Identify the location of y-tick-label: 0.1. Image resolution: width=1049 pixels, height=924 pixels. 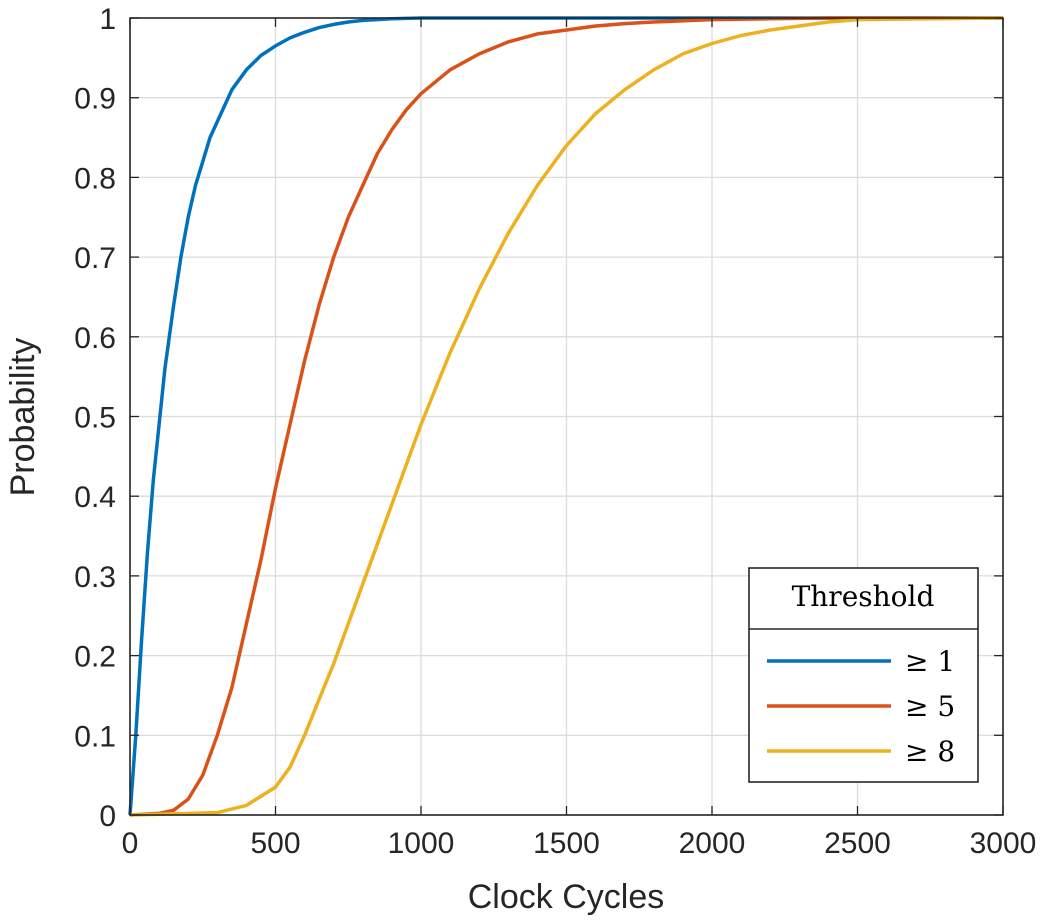
(95, 736).